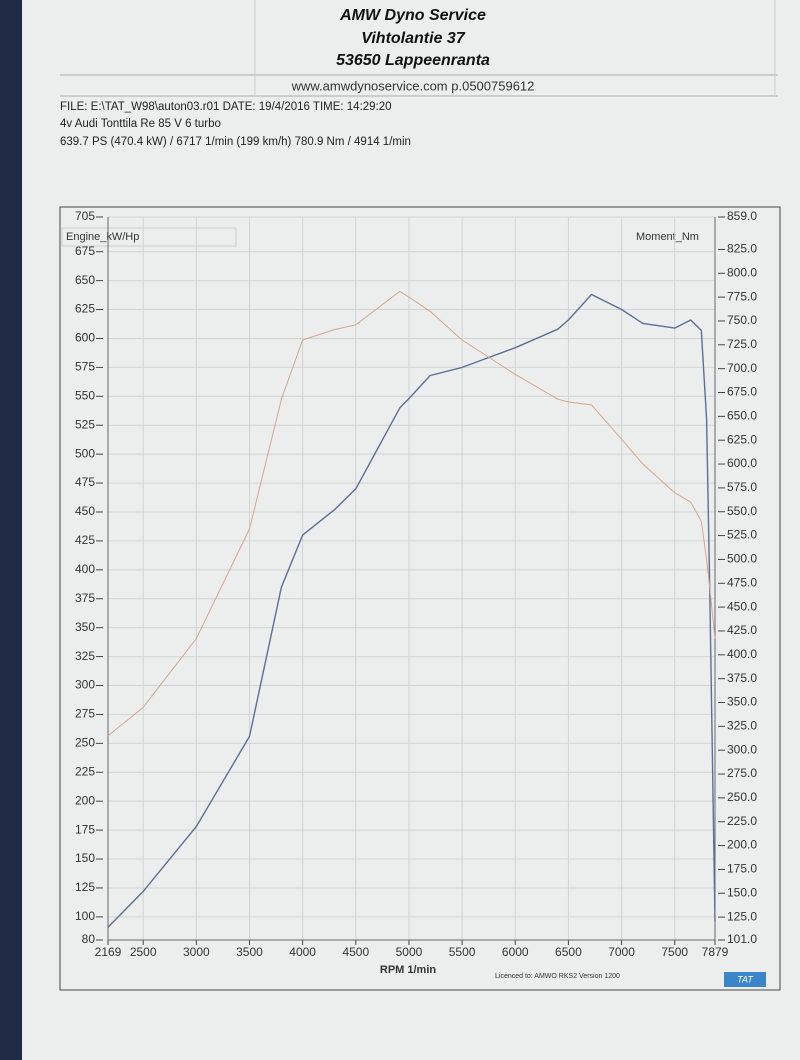  Describe the element at coordinates (85, 916) in the screenshot. I see `y-tick-label: 100` at that location.